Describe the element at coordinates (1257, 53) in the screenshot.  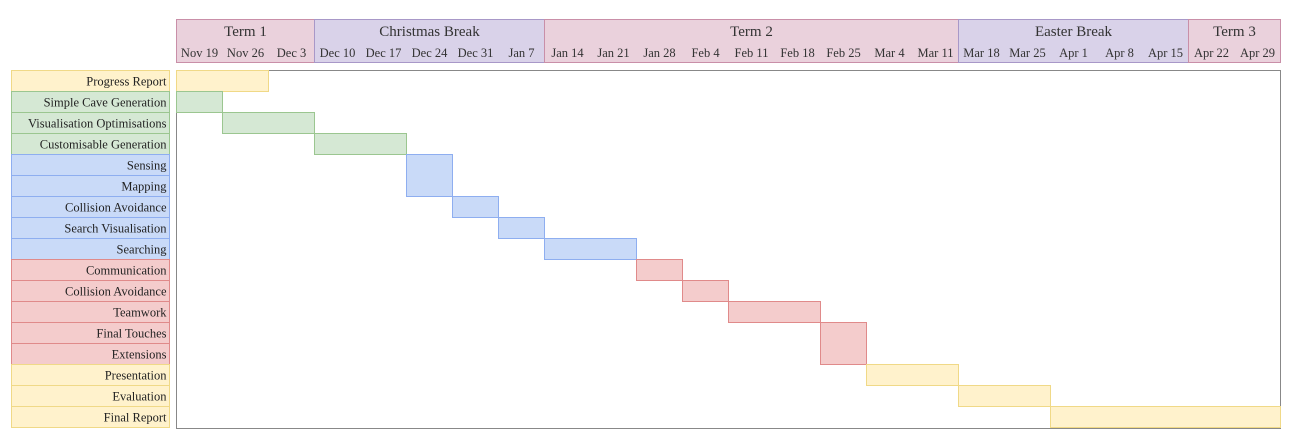
I see `week-label: Apr 29` at that location.